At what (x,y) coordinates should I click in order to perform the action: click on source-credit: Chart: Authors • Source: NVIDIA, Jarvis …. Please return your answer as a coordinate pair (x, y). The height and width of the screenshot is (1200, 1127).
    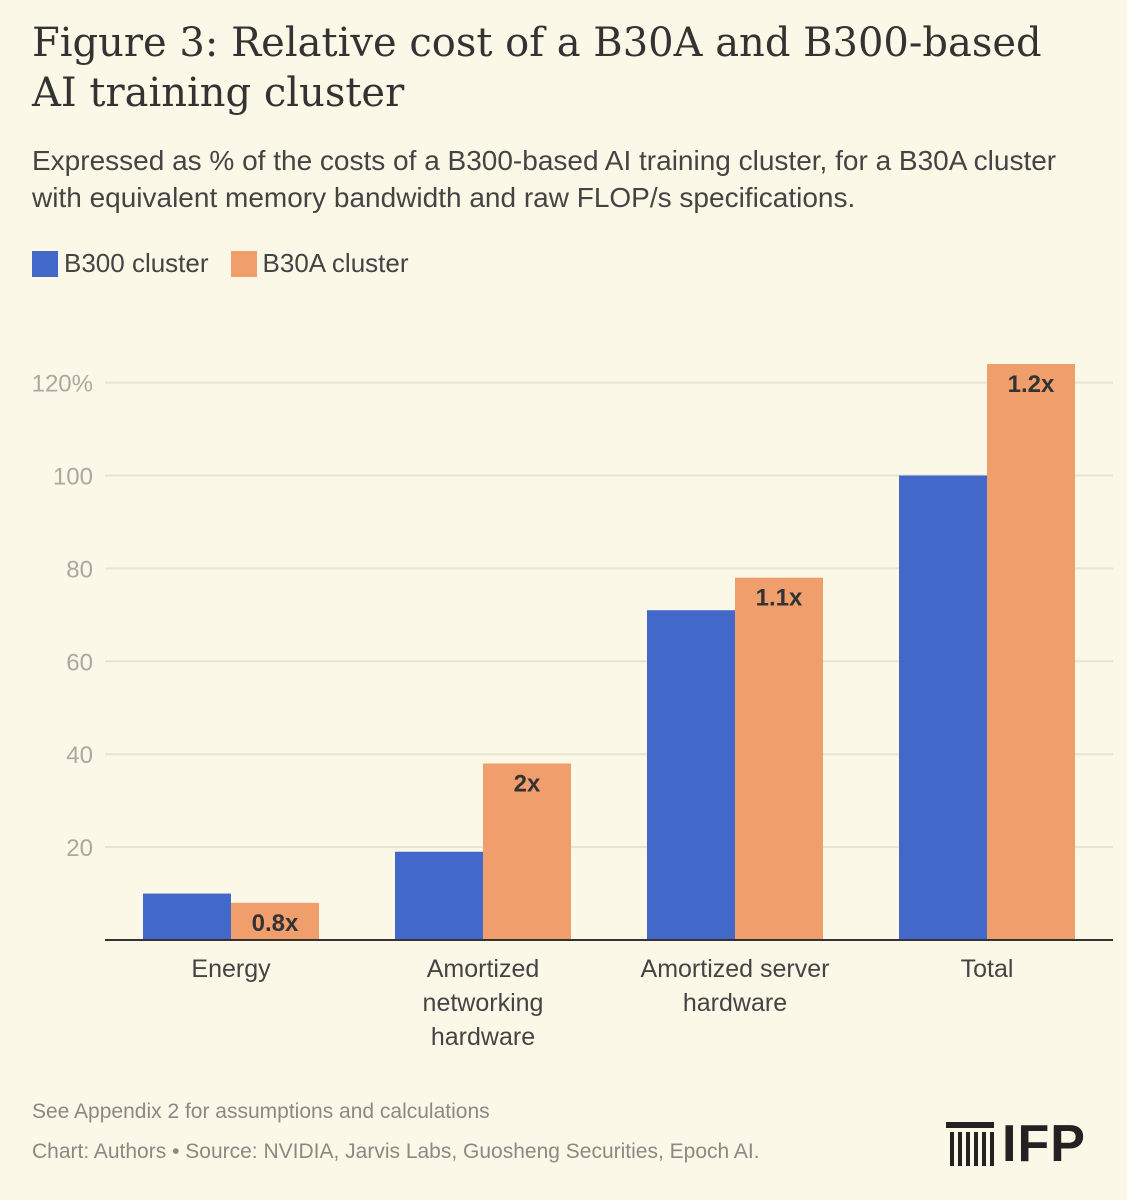
    Looking at the image, I should click on (396, 1151).